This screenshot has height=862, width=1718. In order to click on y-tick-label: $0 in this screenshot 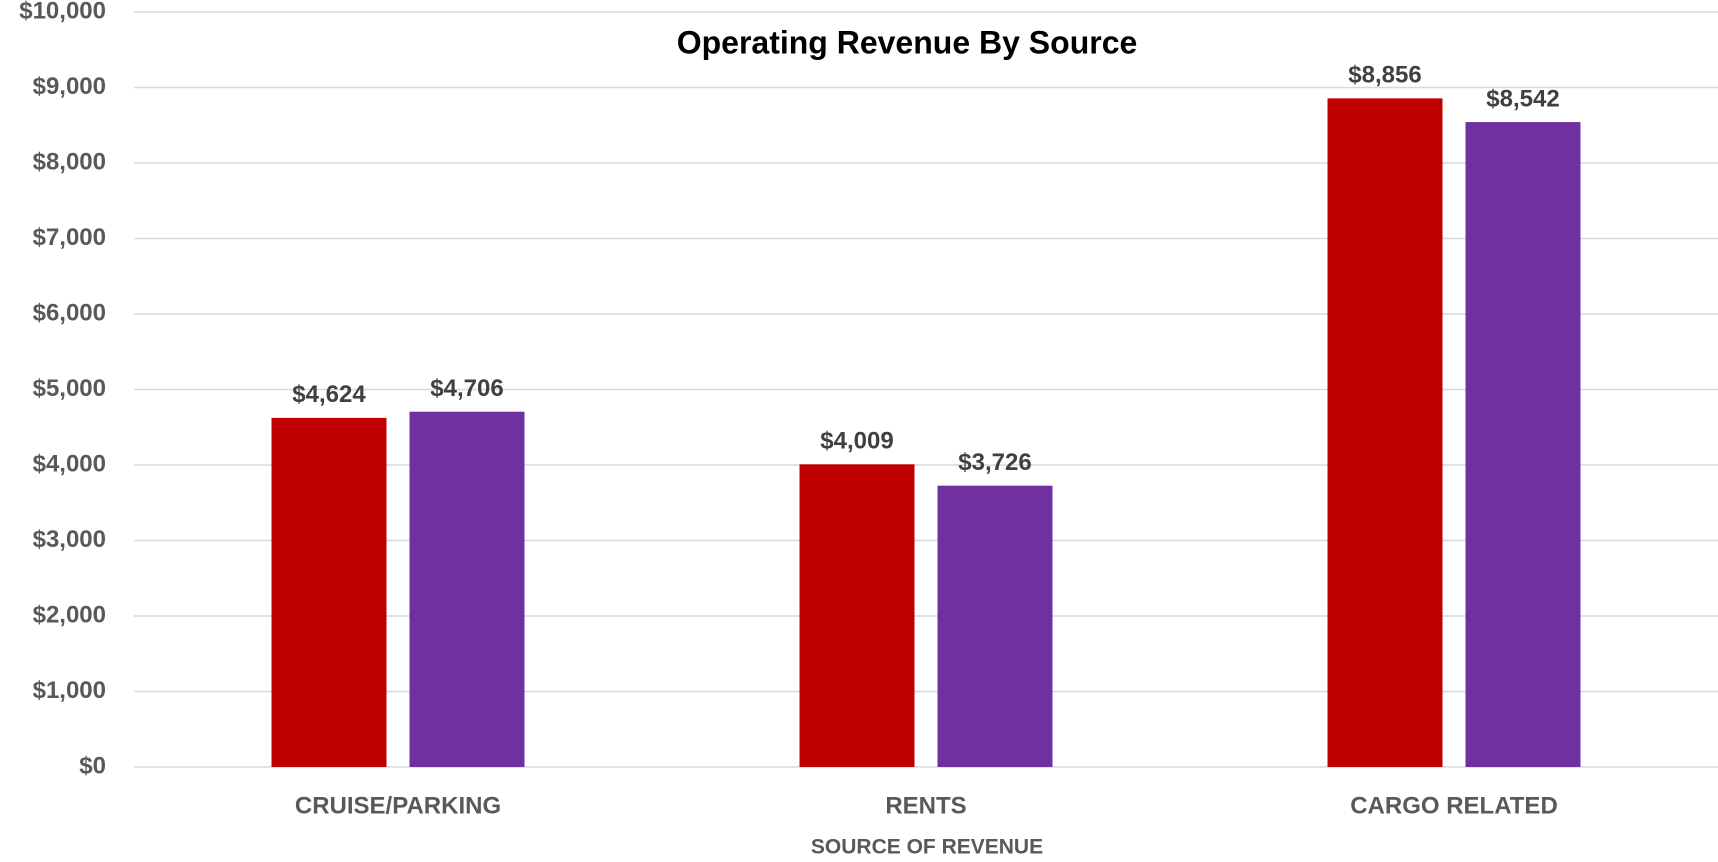, I will do `click(92, 765)`.